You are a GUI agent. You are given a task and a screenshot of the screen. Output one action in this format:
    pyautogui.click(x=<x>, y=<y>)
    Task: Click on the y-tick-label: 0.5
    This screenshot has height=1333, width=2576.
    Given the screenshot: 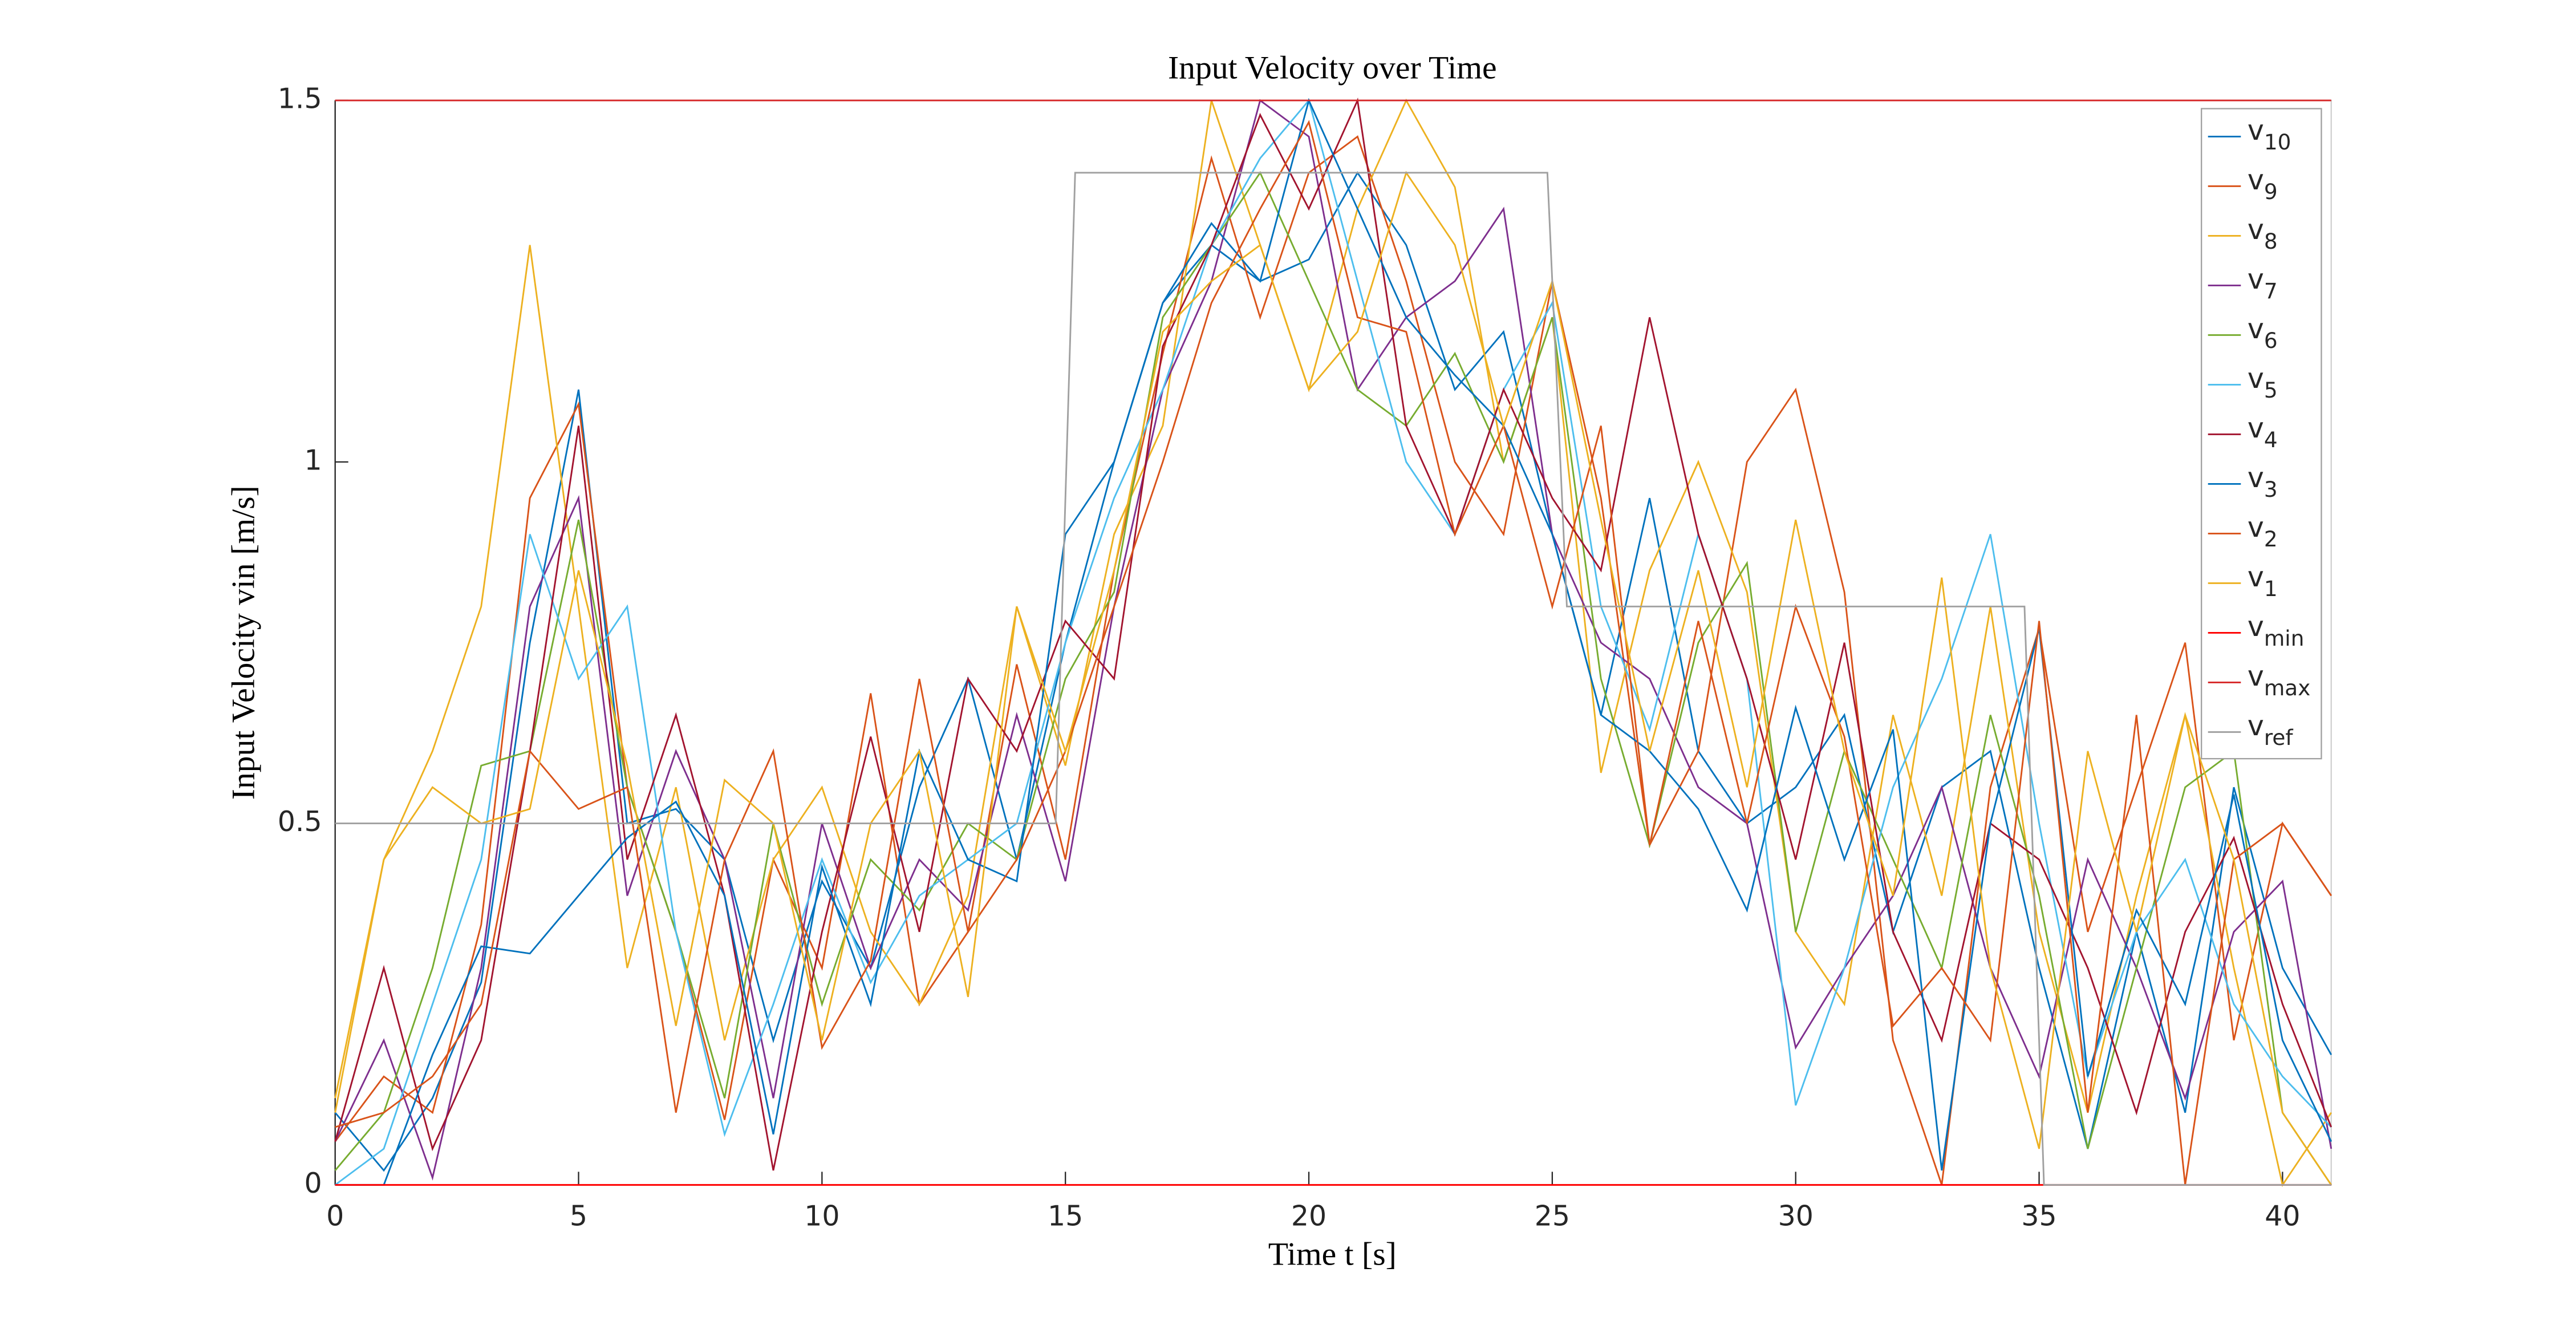 What is the action you would take?
    pyautogui.click(x=300, y=821)
    